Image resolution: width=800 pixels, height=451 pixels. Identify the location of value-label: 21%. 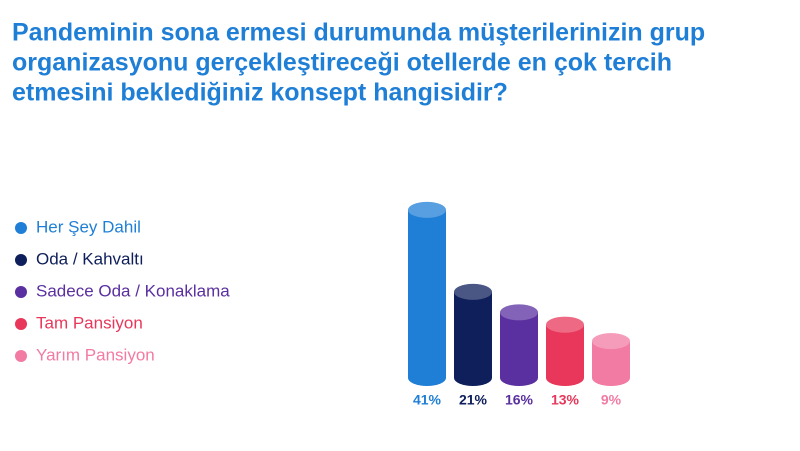
(473, 400).